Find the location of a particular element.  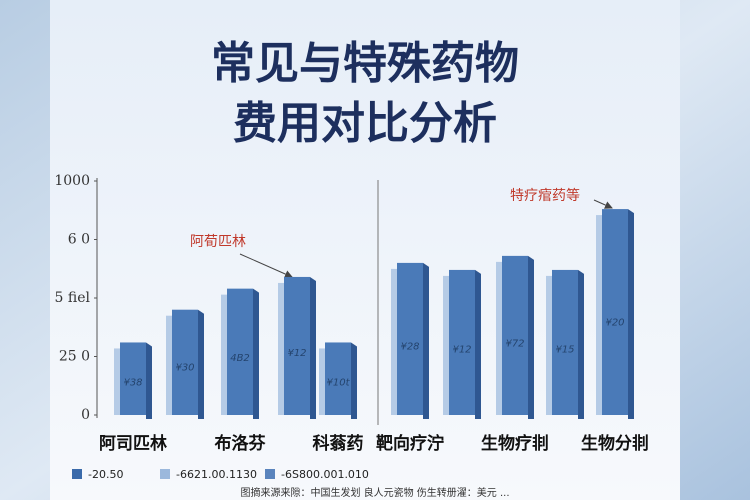

legend-label: -20.50 is located at coordinates (105, 474).